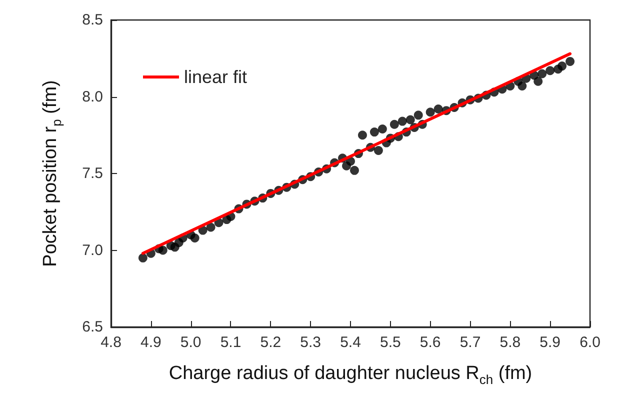  What do you see at coordinates (92, 327) in the screenshot?
I see `y-tick-label: 6.5` at bounding box center [92, 327].